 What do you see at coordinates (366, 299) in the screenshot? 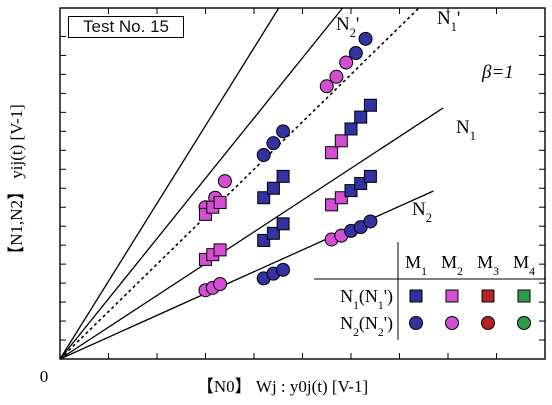
I see `legend-row-label: N1(N1')` at bounding box center [366, 299].